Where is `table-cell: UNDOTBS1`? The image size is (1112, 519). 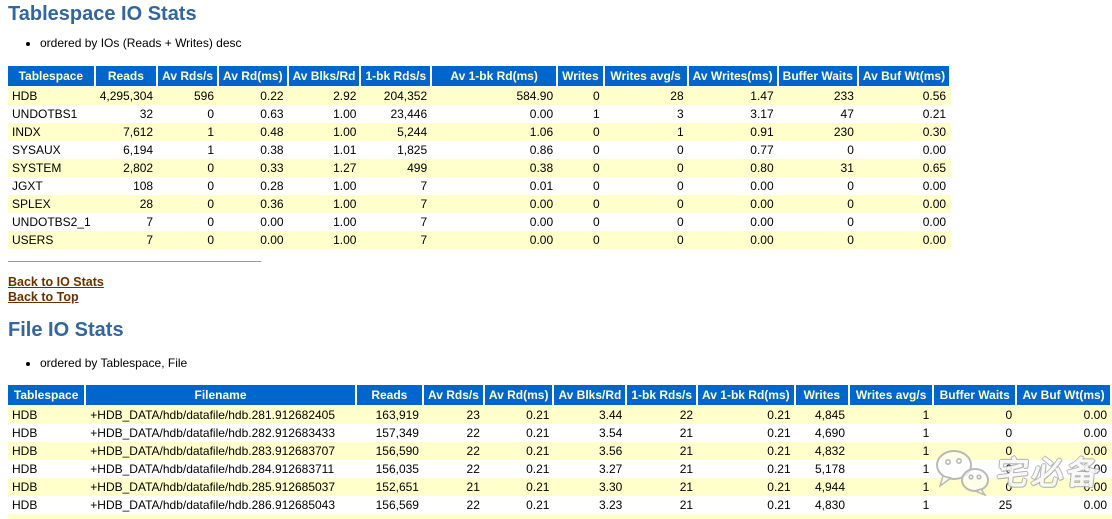
table-cell: UNDOTBS1 is located at coordinates (45, 114).